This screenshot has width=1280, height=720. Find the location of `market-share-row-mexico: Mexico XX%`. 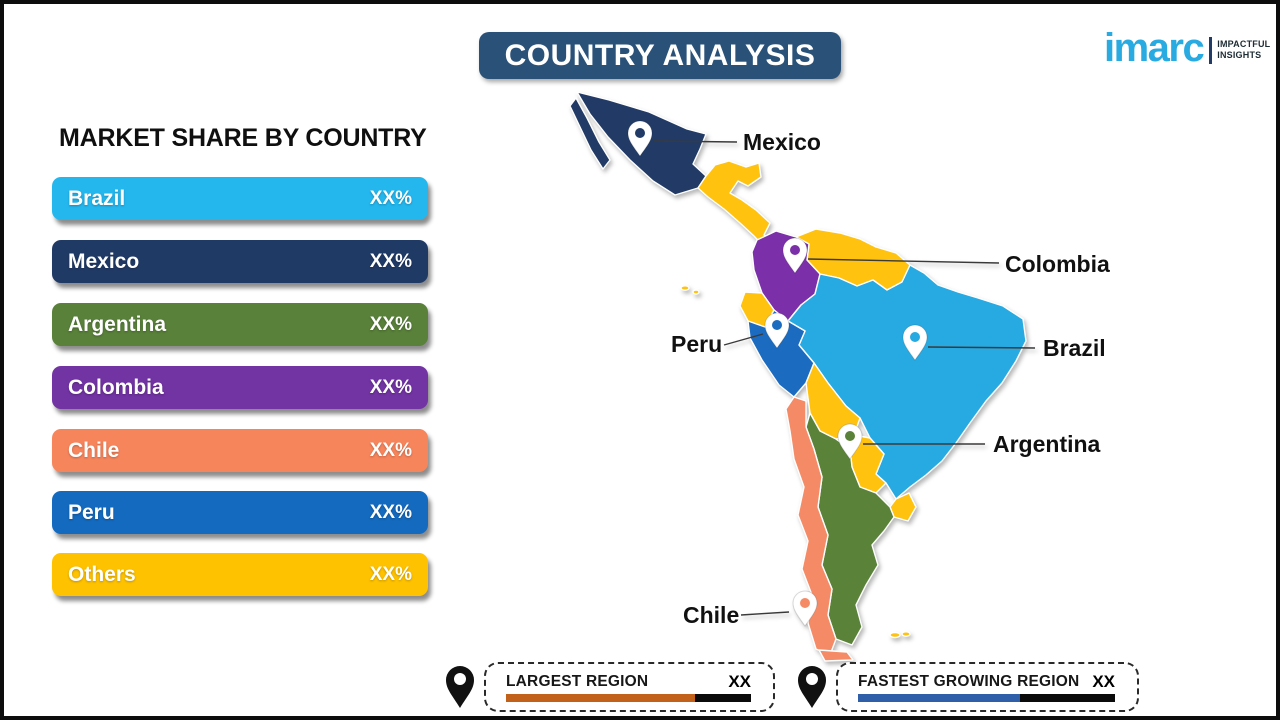

market-share-row-mexico: Mexico XX% is located at coordinates (240, 261).